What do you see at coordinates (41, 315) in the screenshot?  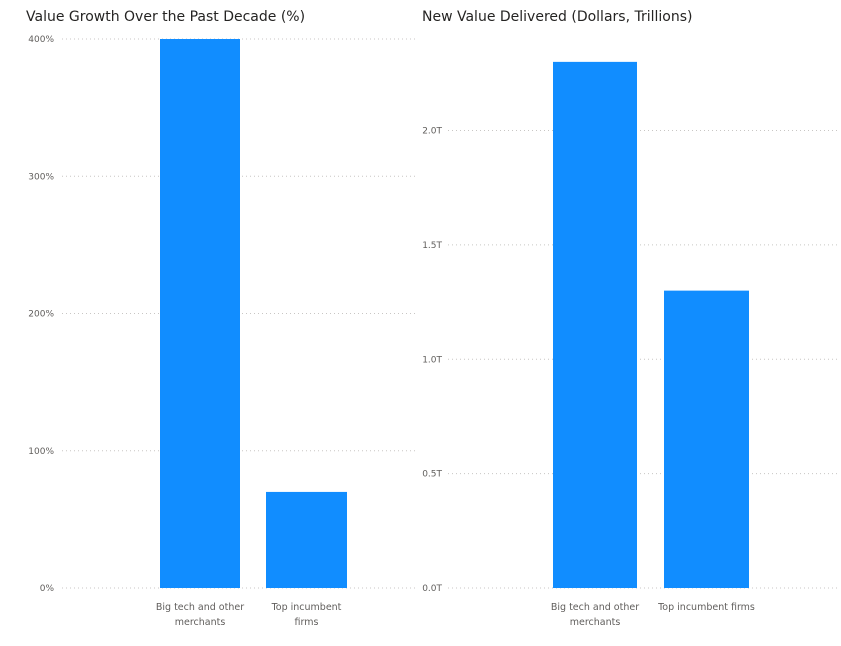 I see `y-tick-label: 200%` at bounding box center [41, 315].